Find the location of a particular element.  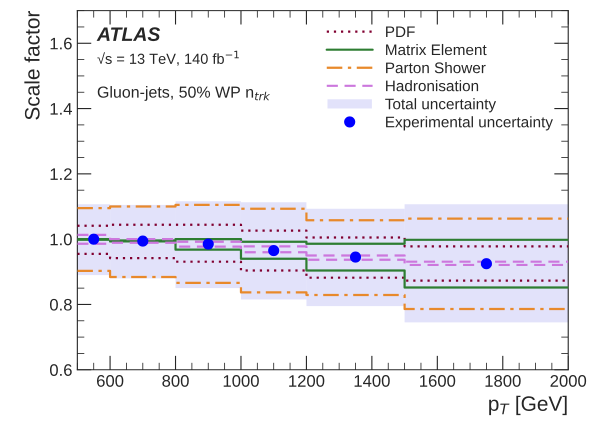

legend-label: Experimental uncertainty is located at coordinates (469, 123).